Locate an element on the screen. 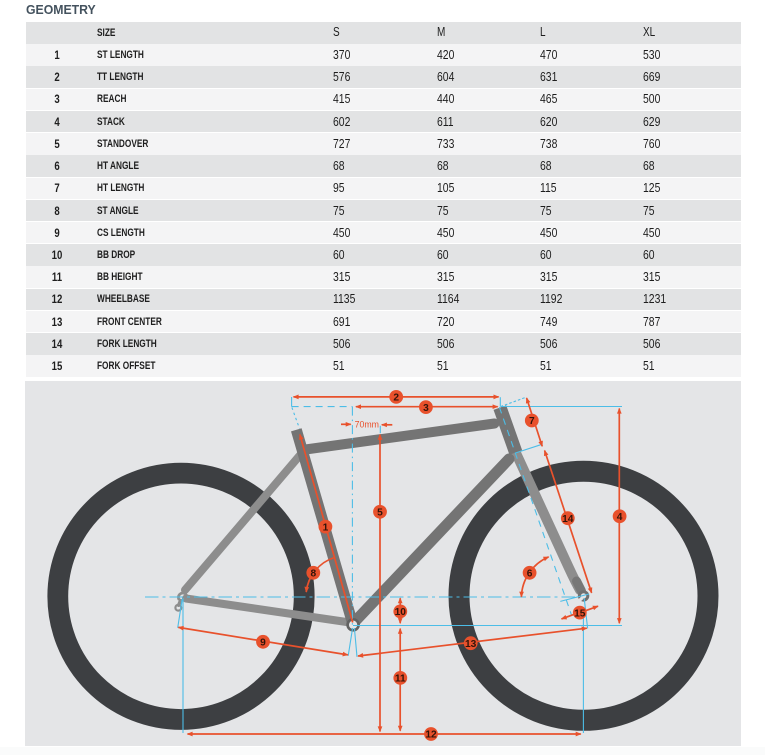 The height and width of the screenshot is (755, 765). svg-text: 1 is located at coordinates (326, 527).